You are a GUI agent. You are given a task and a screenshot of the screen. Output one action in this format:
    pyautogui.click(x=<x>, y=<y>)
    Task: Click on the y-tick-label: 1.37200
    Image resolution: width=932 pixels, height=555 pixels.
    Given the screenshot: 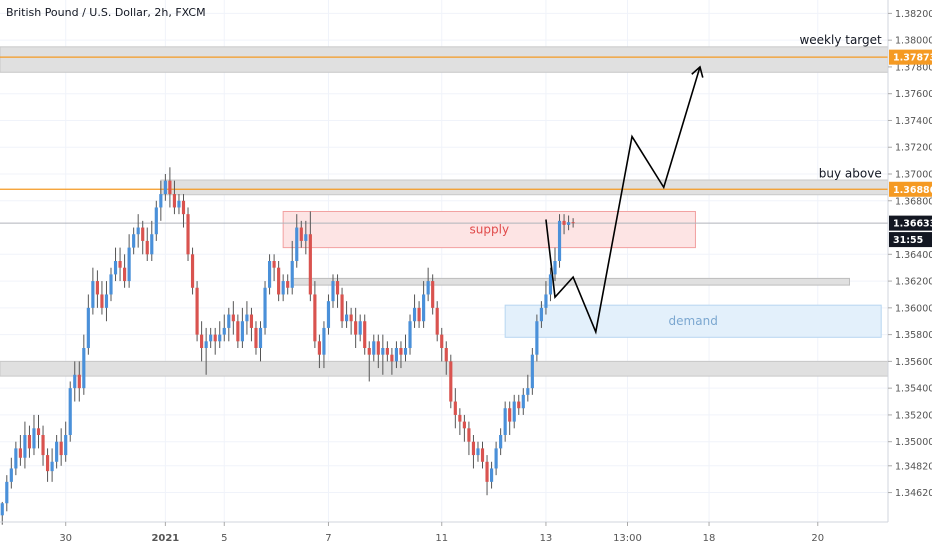 What is the action you would take?
    pyautogui.click(x=913, y=148)
    